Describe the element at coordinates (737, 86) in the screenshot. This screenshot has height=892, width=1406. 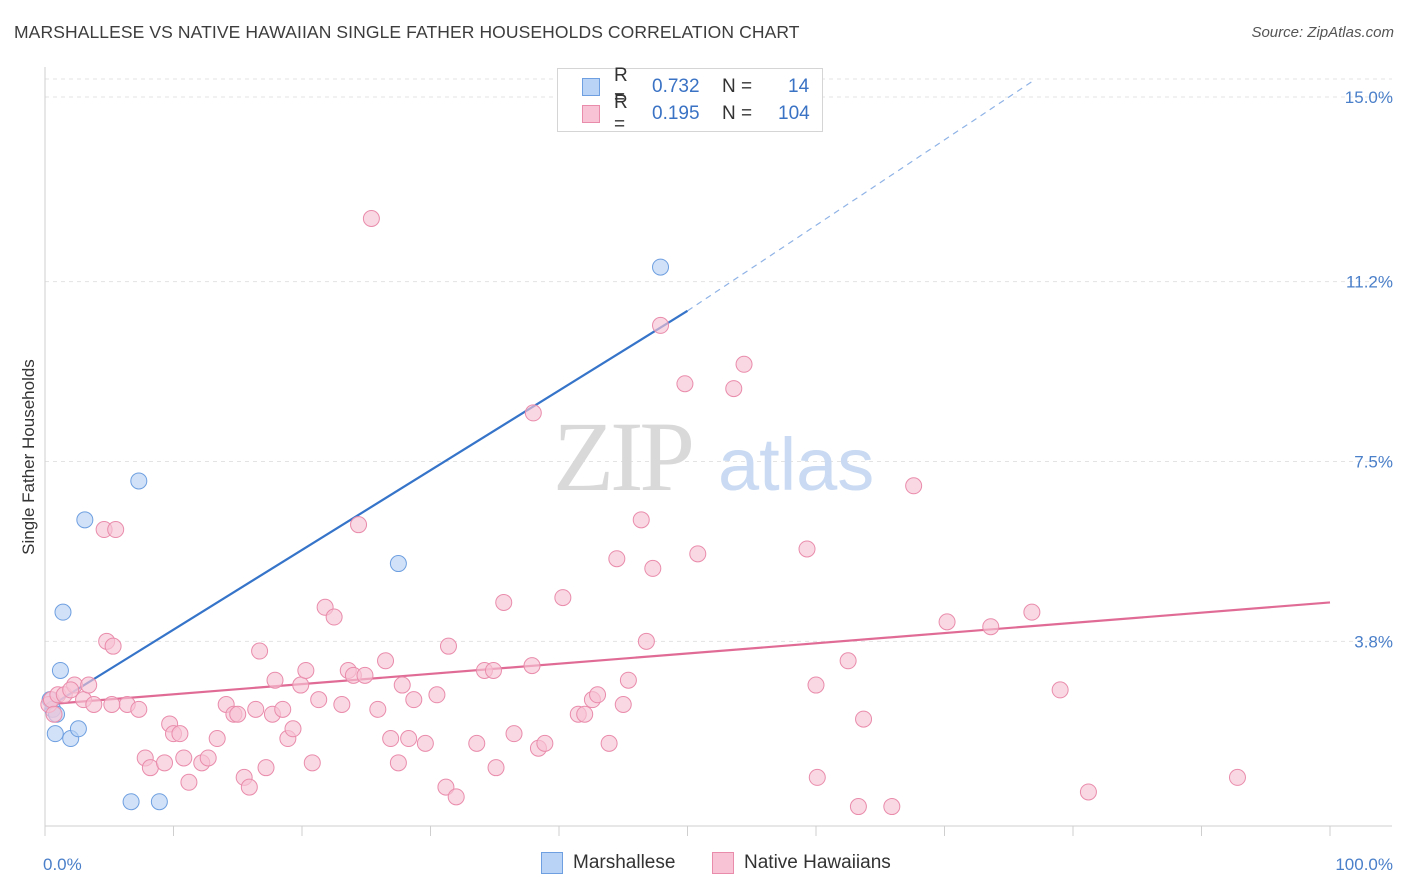
I see `legend-n-label: N =` at that location.